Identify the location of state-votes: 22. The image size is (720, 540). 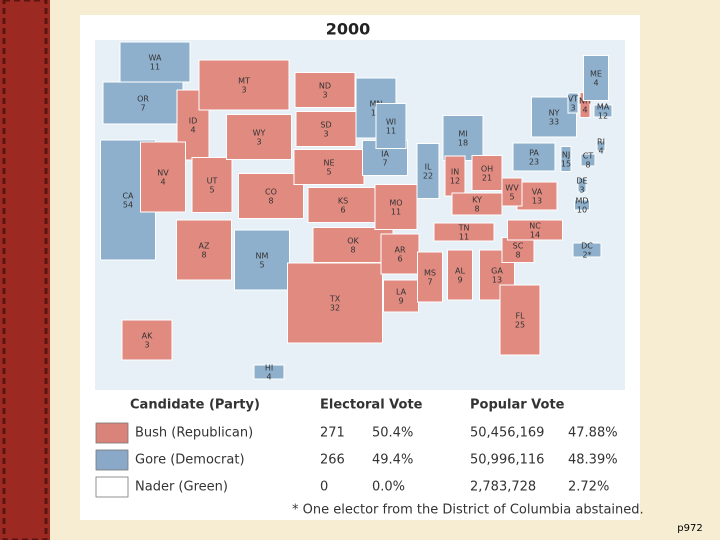
(428, 176).